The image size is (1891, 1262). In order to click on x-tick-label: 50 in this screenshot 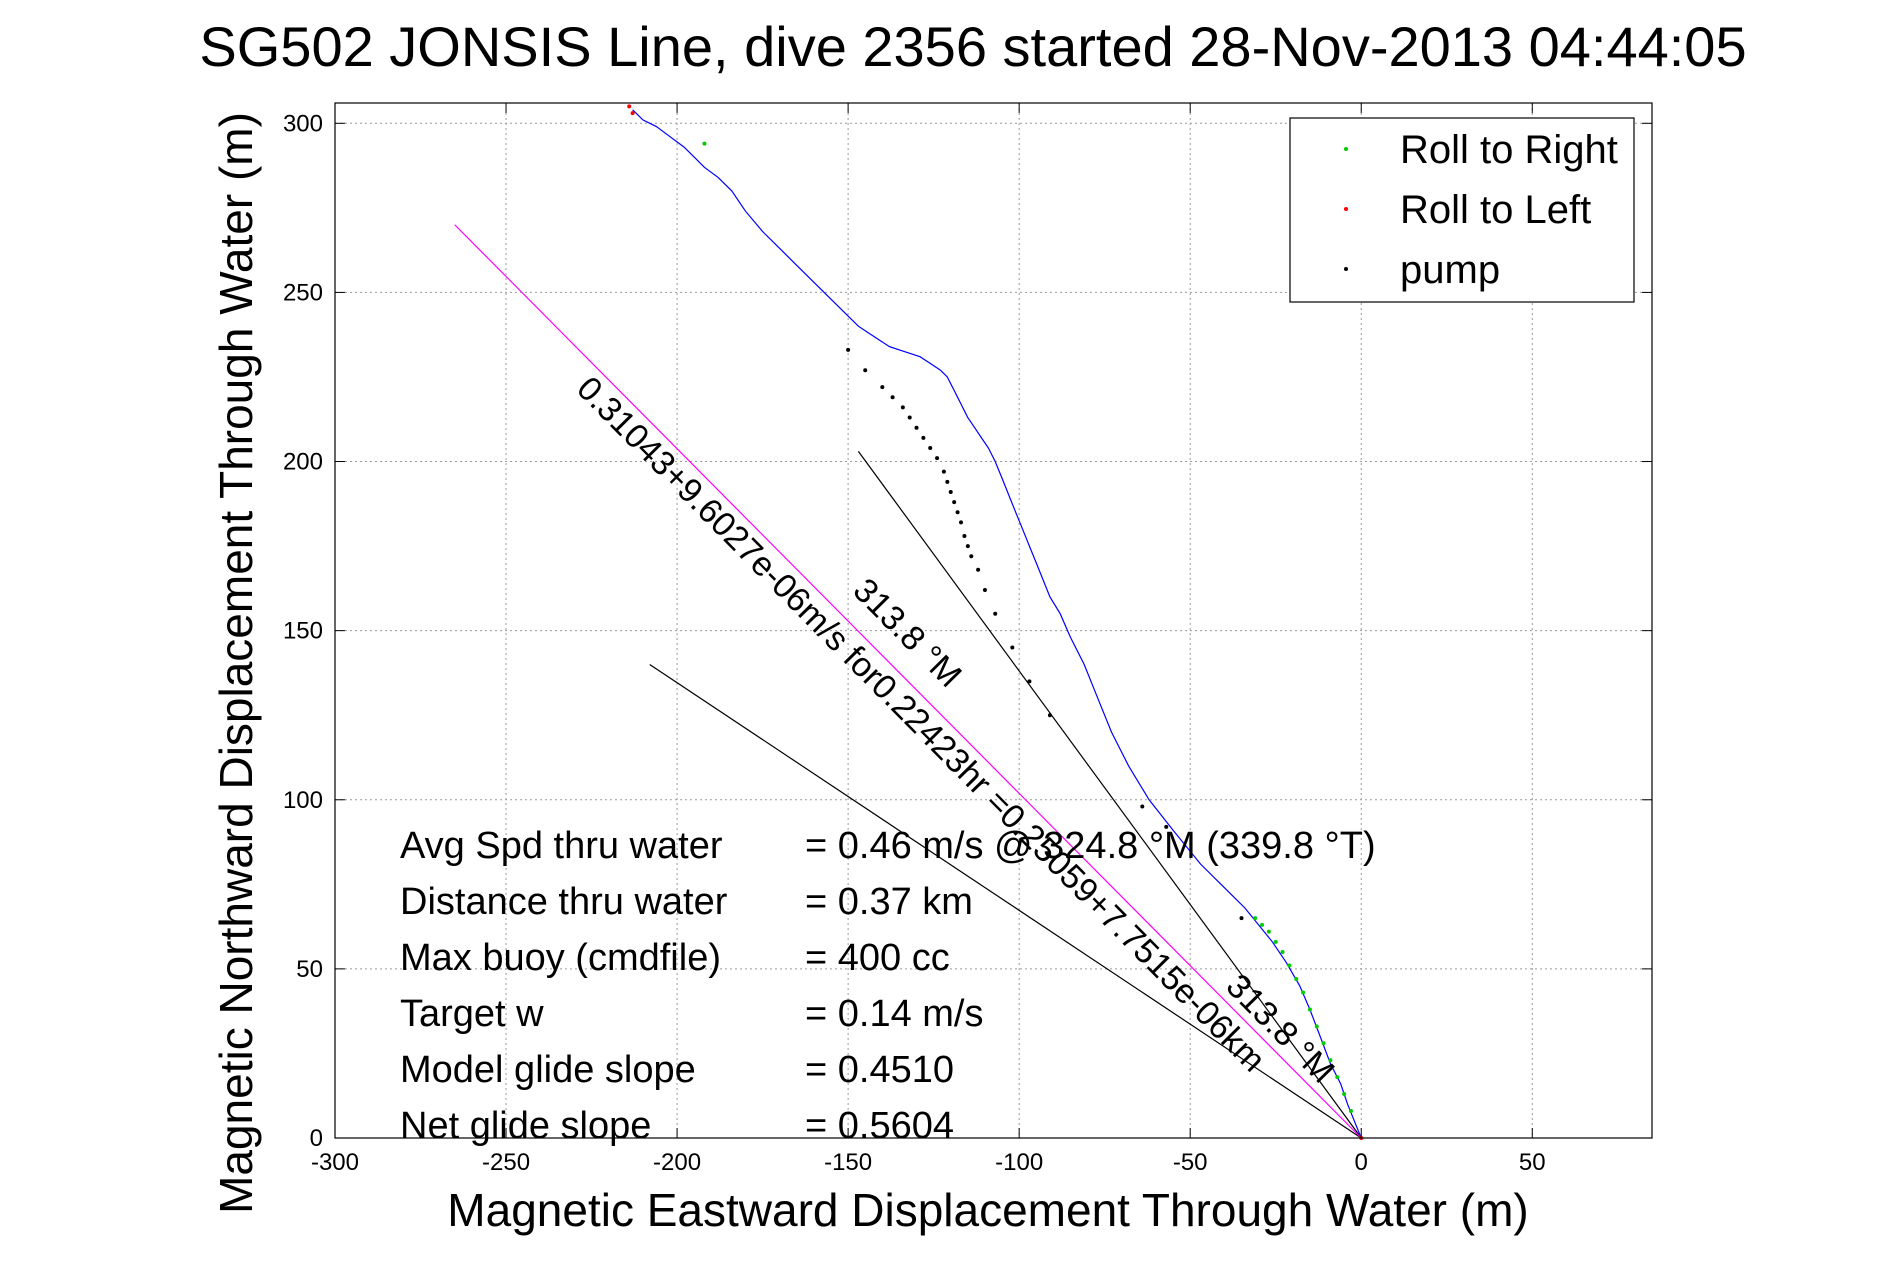, I will do `click(1532, 1162)`.